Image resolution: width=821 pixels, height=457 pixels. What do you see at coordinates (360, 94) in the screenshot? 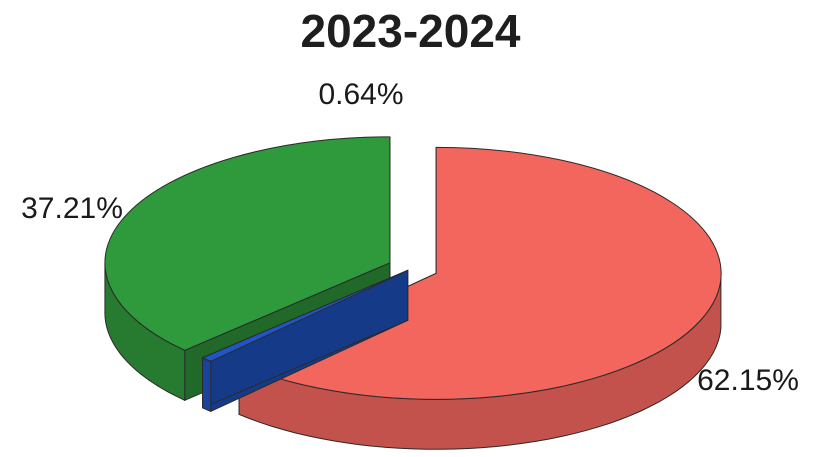
I see `slice-label-1: 0.64%` at bounding box center [360, 94].